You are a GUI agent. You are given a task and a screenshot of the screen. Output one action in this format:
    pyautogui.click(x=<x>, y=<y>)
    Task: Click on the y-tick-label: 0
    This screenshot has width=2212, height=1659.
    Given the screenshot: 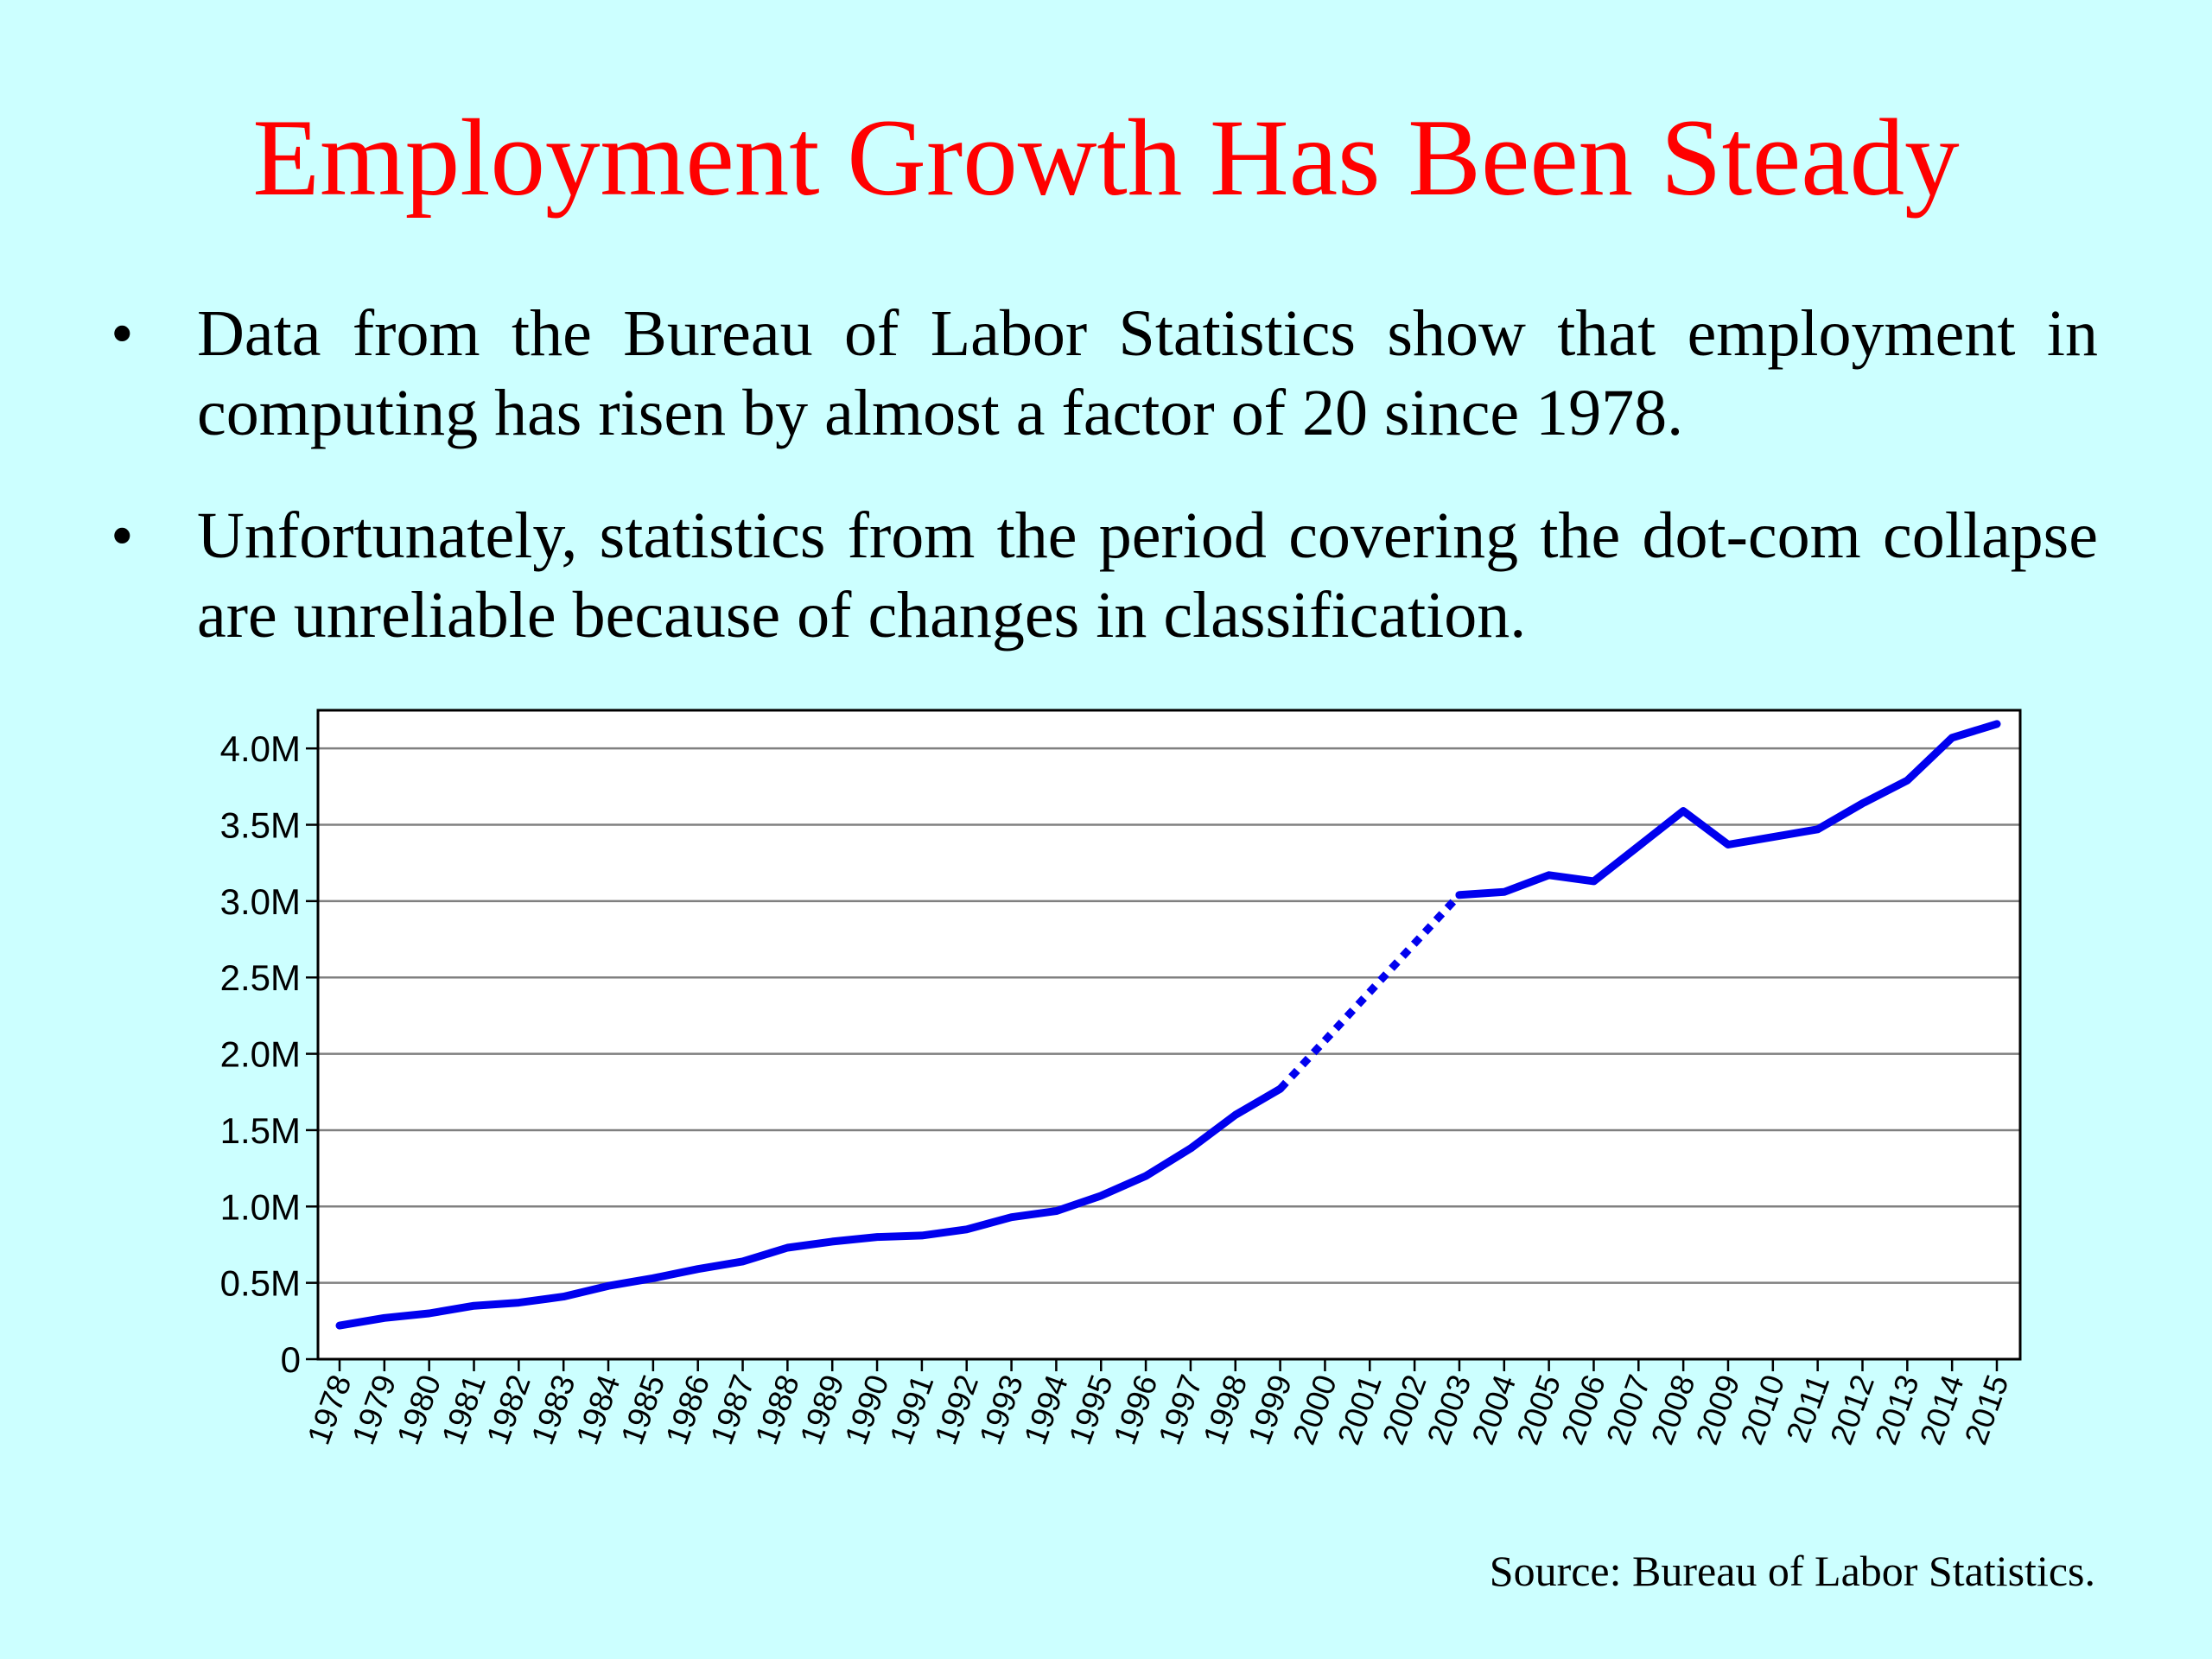 What is the action you would take?
    pyautogui.click(x=291, y=1359)
    